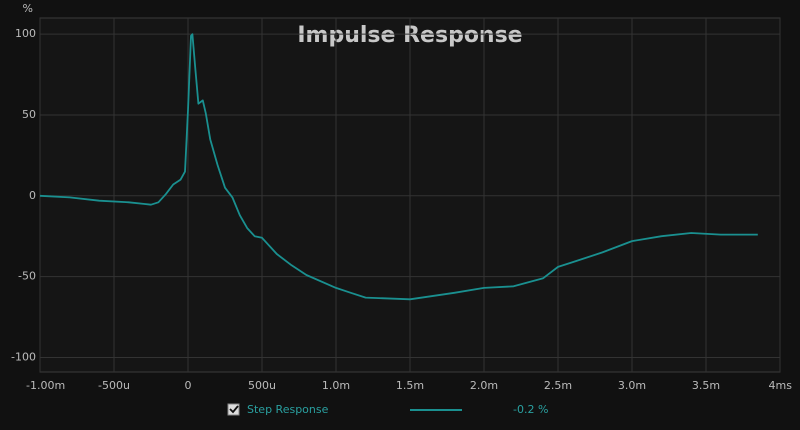  What do you see at coordinates (28, 8) in the screenshot?
I see `y-axis-label: %` at bounding box center [28, 8].